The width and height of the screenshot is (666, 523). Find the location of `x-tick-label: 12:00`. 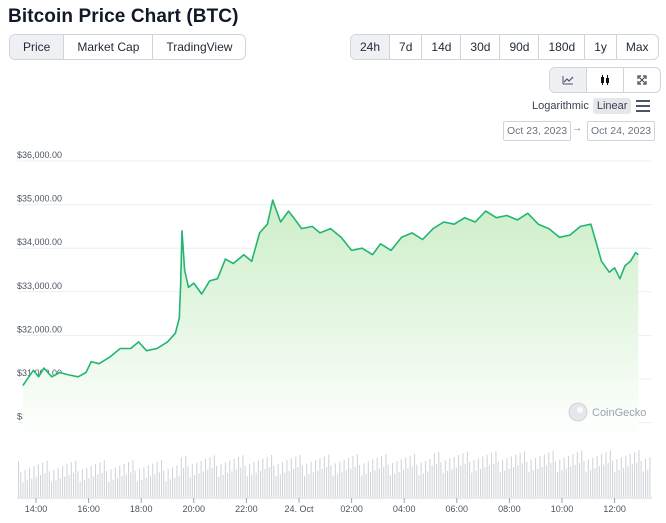

x-tick-label: 12:00 is located at coordinates (614, 509).